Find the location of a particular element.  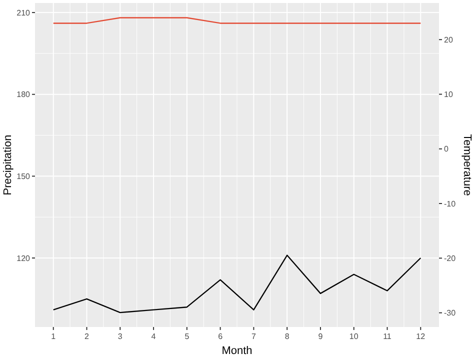

line-series is located at coordinates (237, 284).